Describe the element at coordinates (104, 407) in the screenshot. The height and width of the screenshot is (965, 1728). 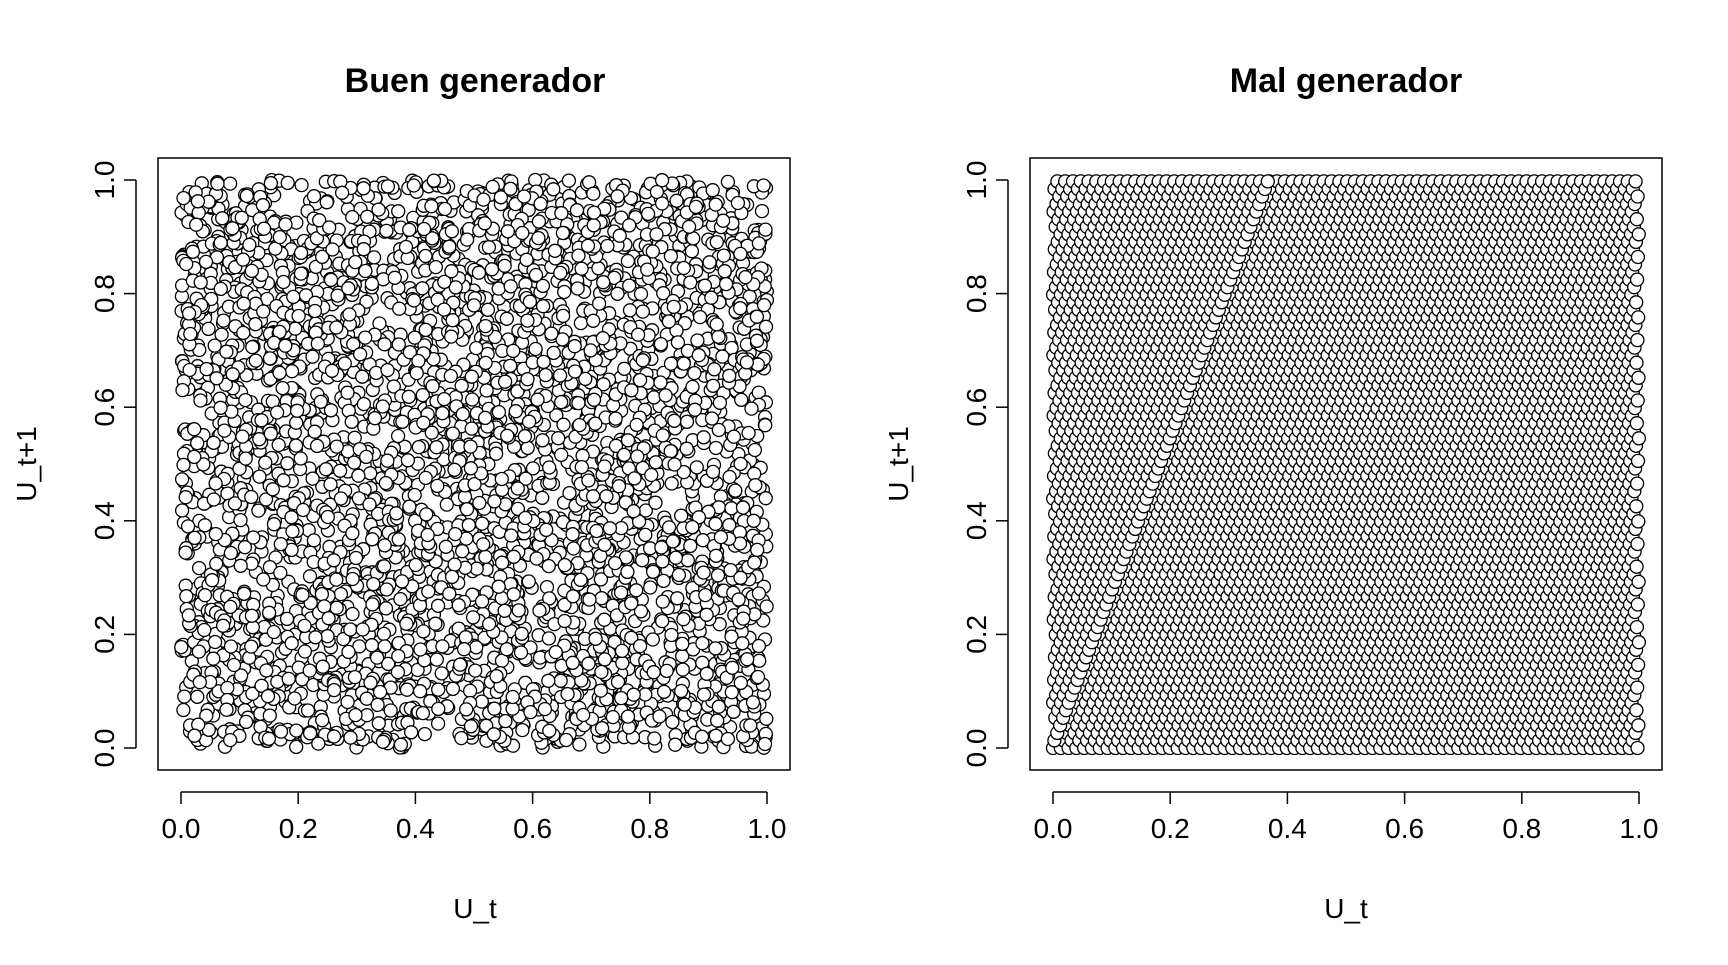
I see `y-tick-label: 0.6` at that location.